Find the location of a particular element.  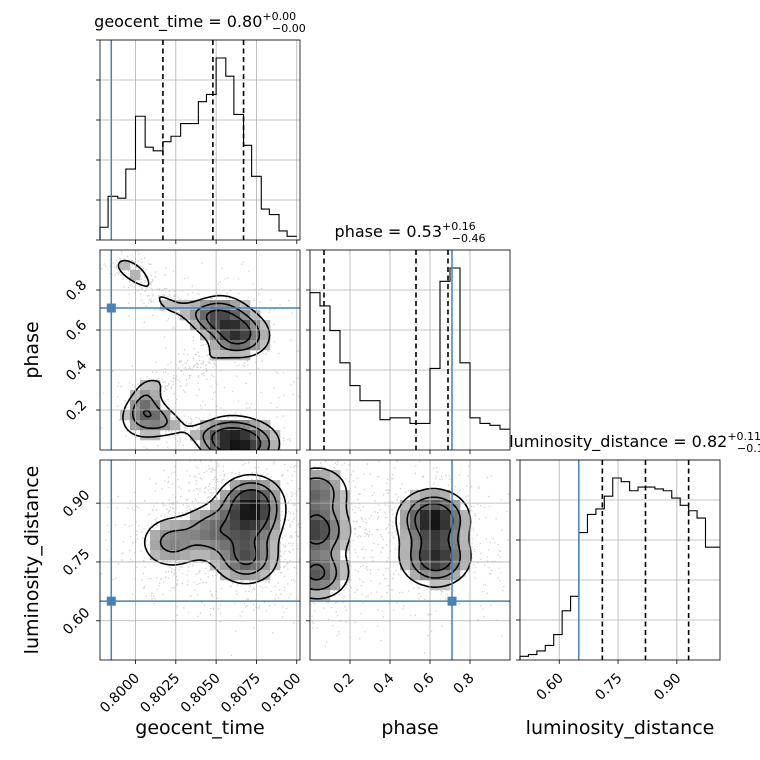

title-geocent_time: geocent_time = 0.80+0.00 −0.00 is located at coordinates (200, 22).